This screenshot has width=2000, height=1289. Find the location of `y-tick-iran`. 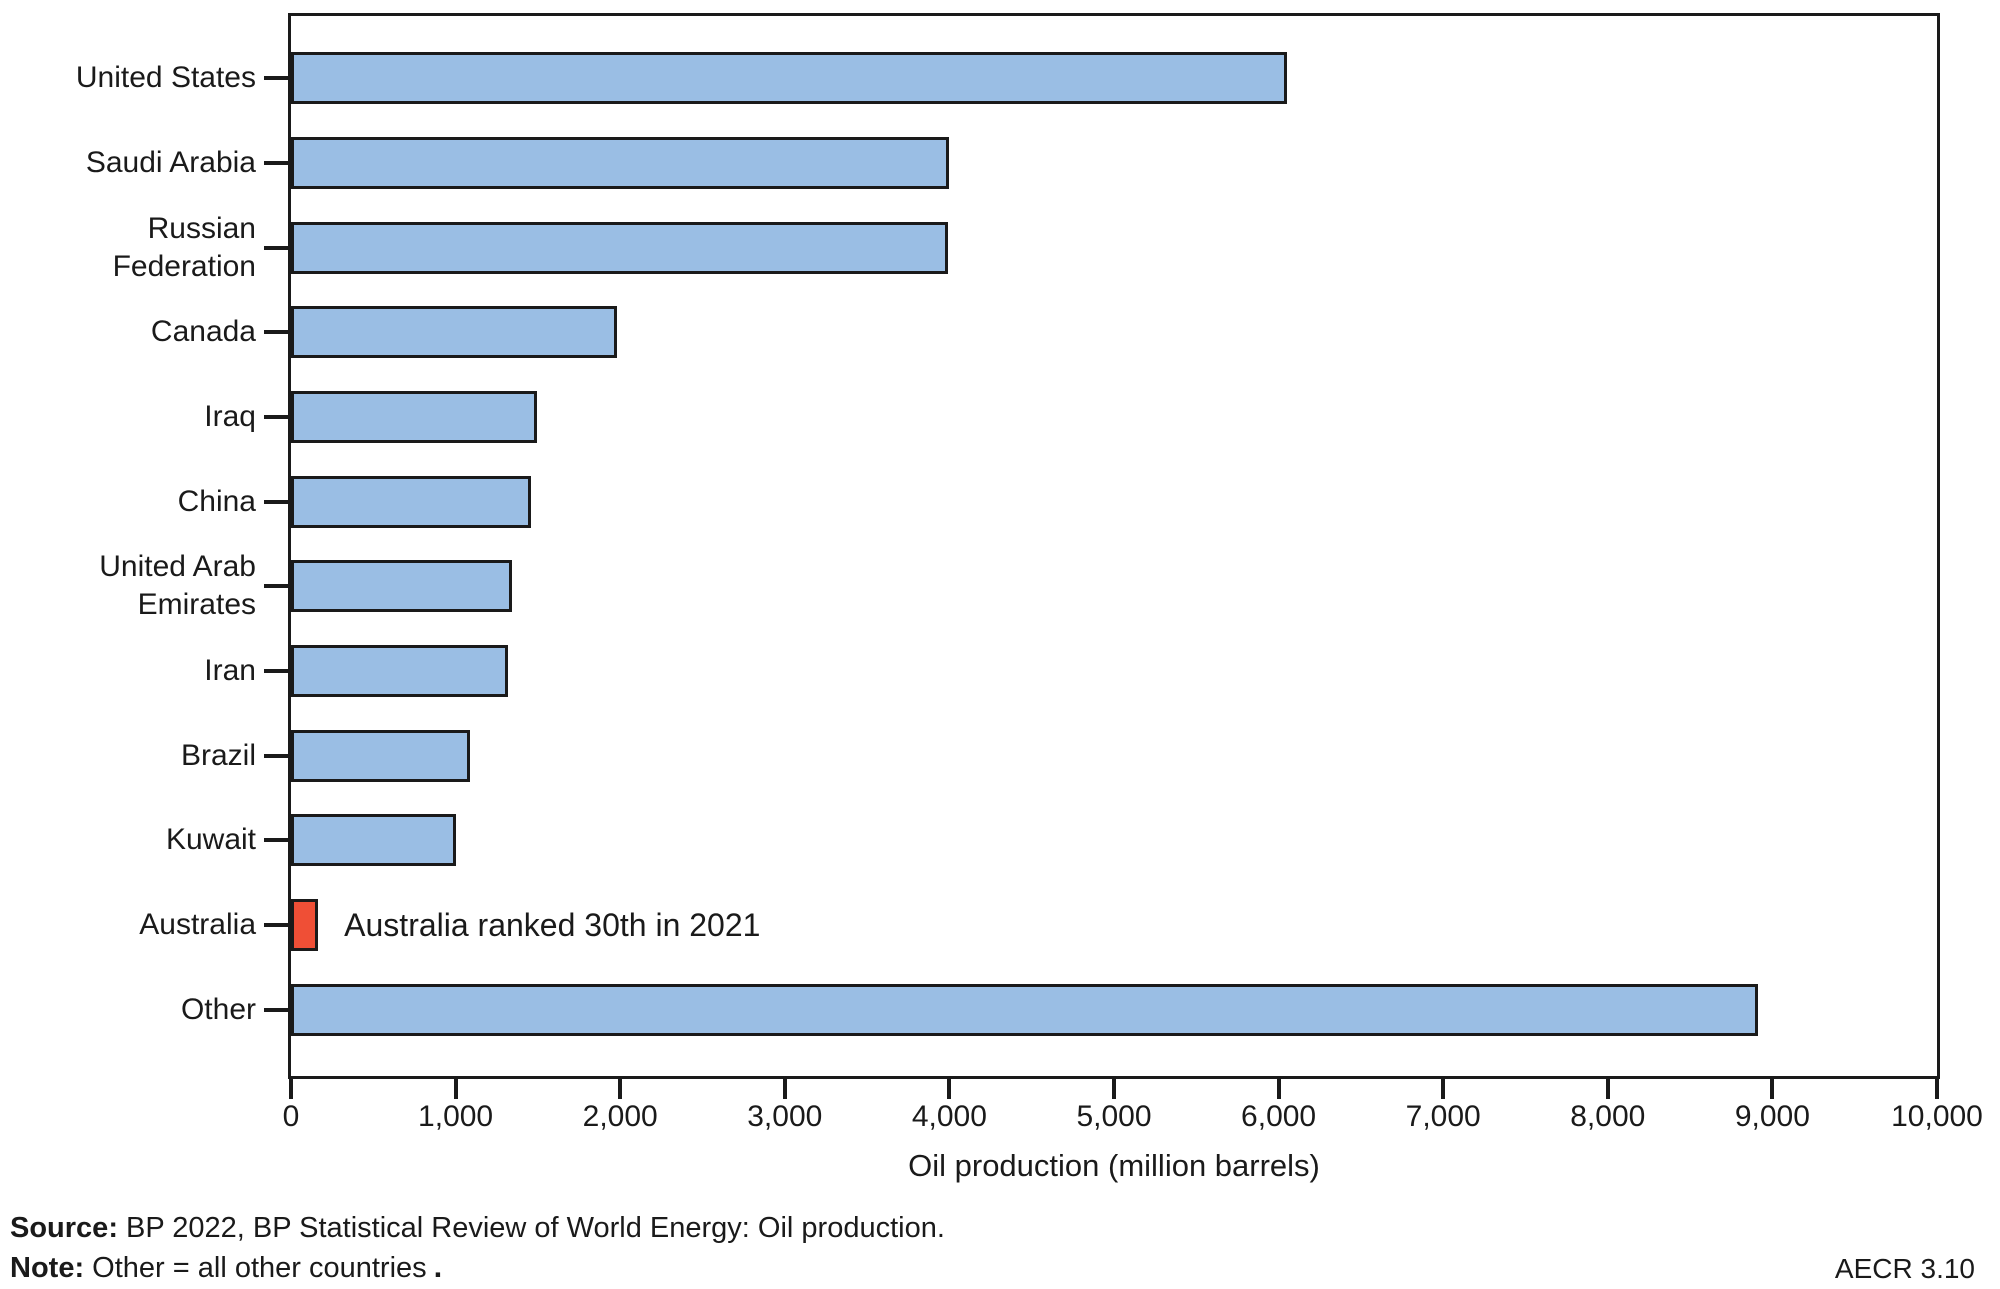

y-tick-iran is located at coordinates (276, 671).